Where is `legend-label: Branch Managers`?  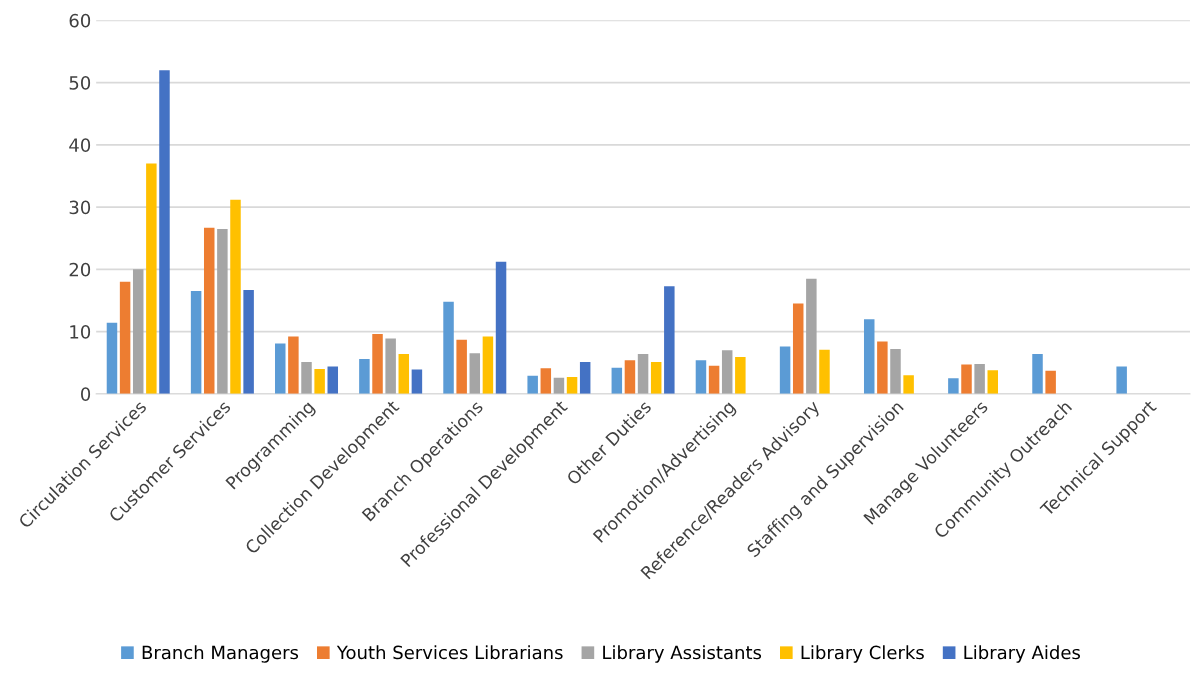
legend-label: Branch Managers is located at coordinates (220, 654).